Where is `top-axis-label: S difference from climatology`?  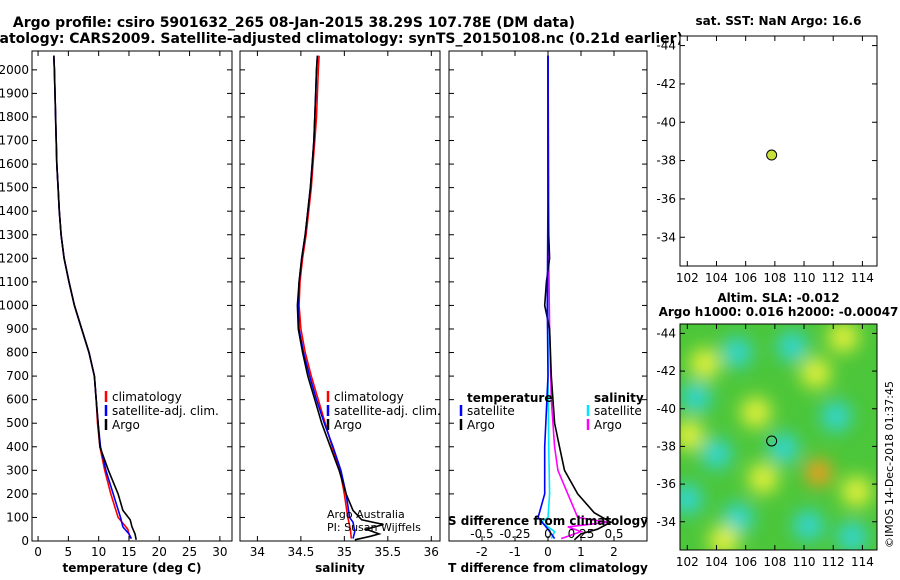
top-axis-label: S difference from climatology is located at coordinates (548, 521).